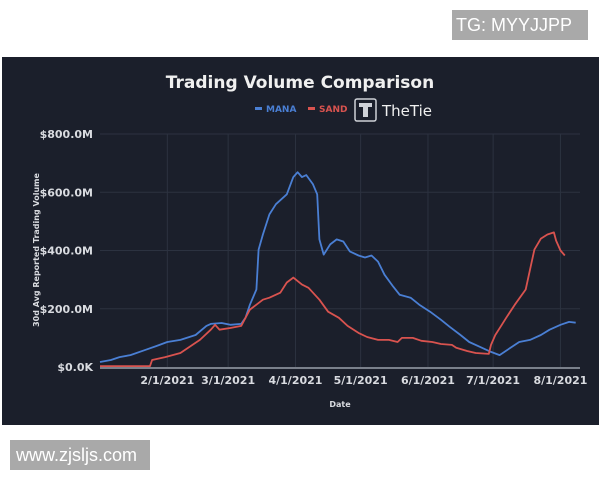 Image resolution: width=600 pixels, height=480 pixels. Describe the element at coordinates (300, 83) in the screenshot. I see `chart-title: Trading Volume Comparison` at that location.